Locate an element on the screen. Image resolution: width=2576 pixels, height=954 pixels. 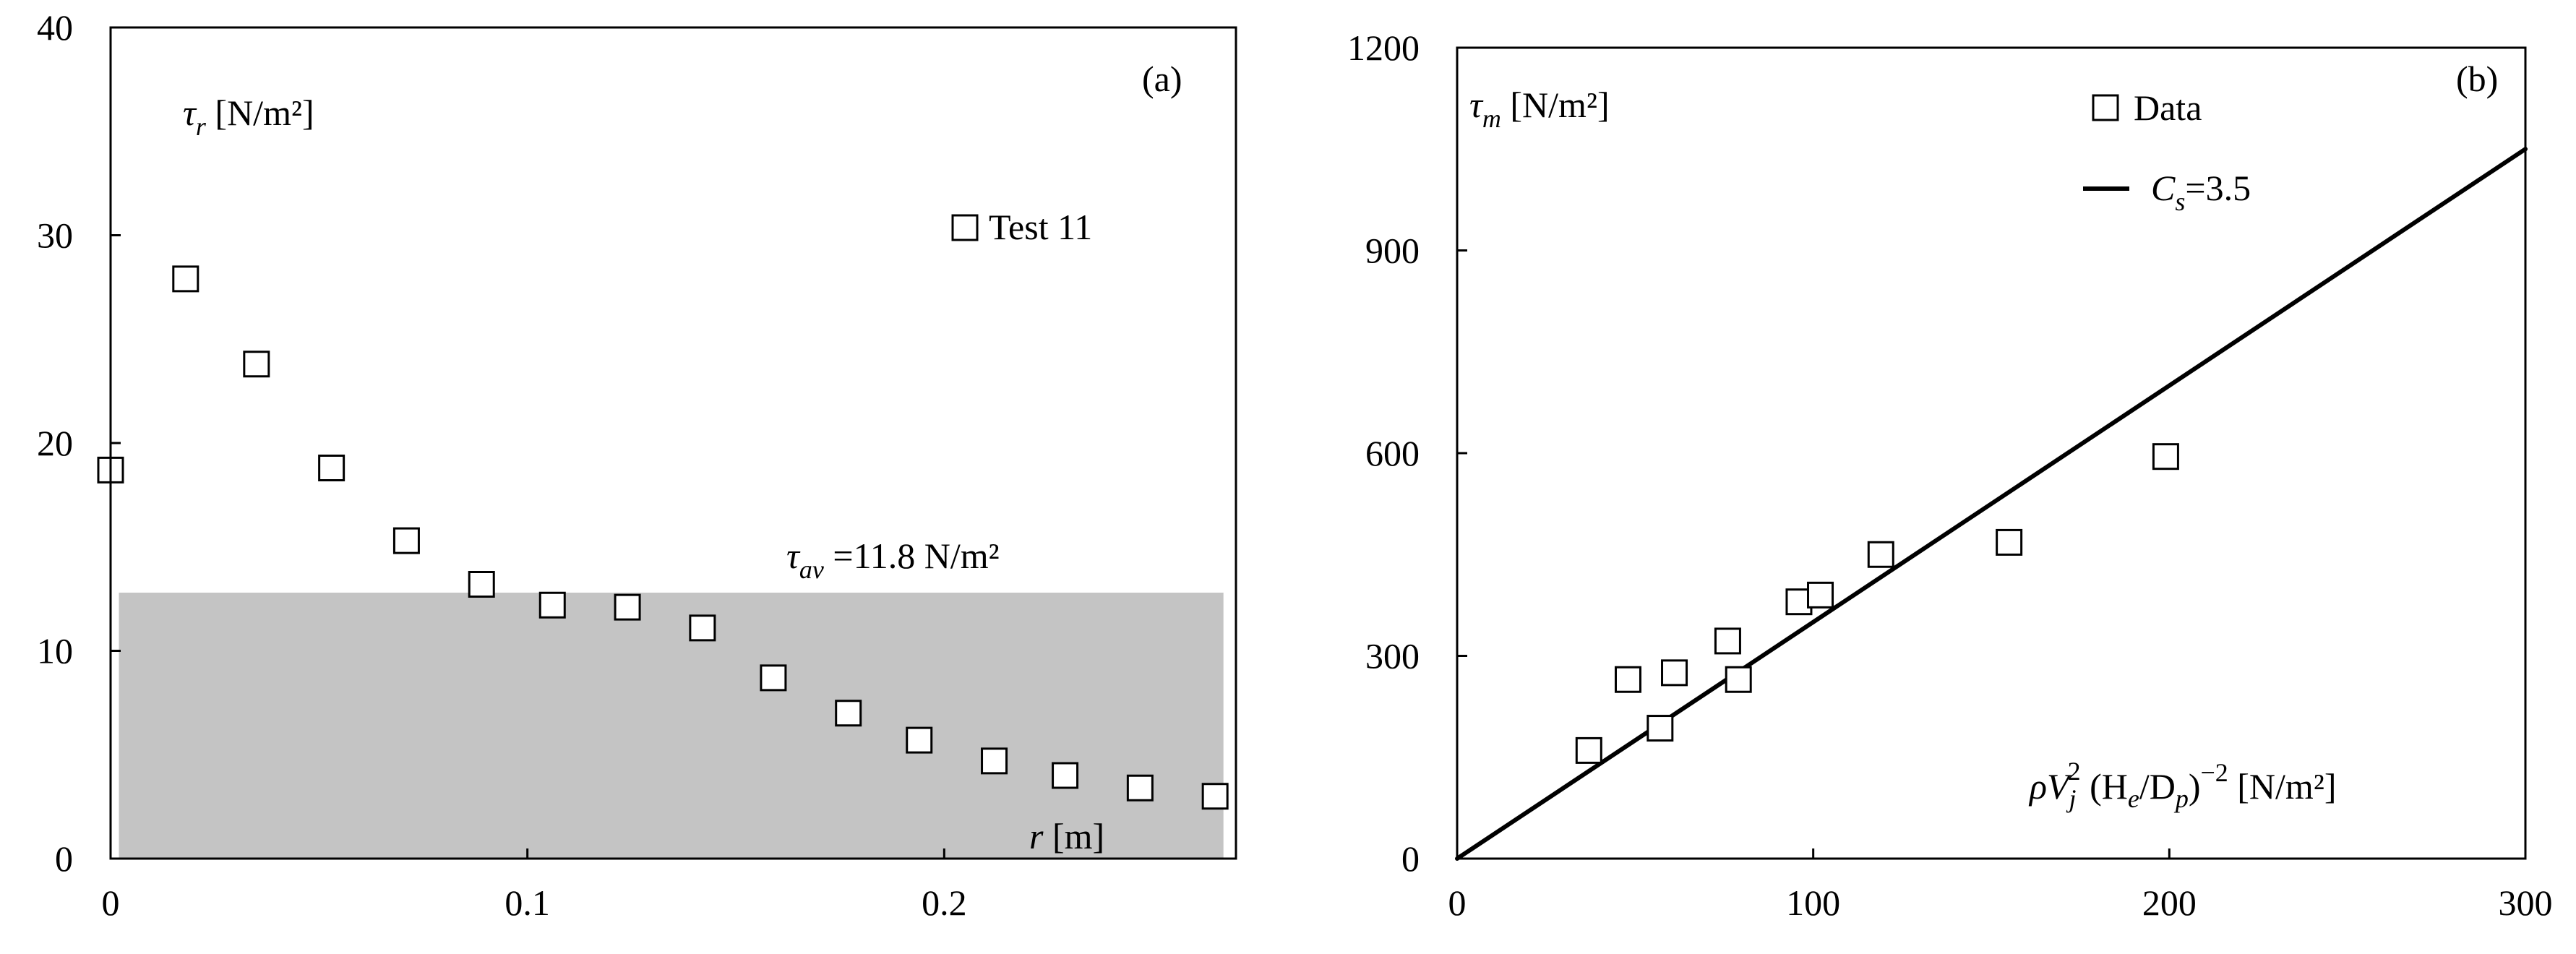
panel-a-x-ticks: 0 0.1 0.2 is located at coordinates (535, 885).